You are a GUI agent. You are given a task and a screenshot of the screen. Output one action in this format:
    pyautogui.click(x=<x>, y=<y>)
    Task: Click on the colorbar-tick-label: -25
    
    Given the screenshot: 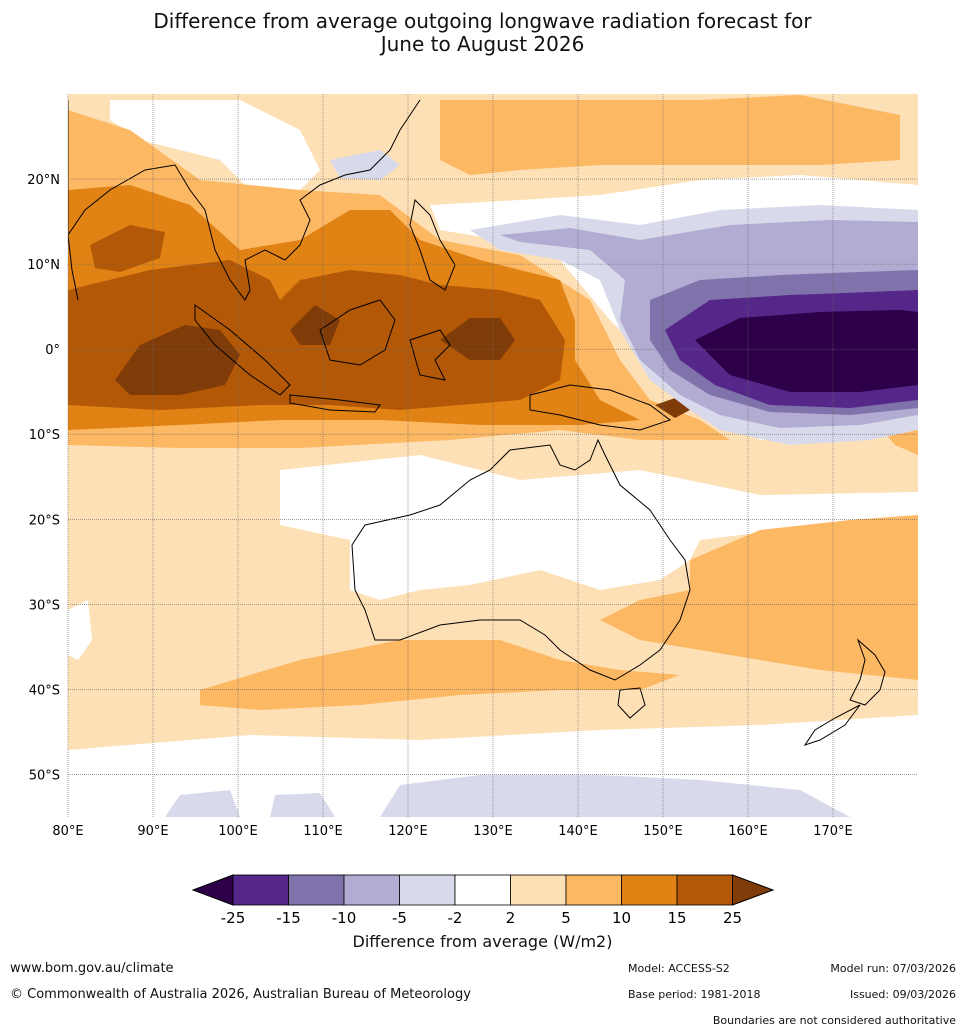 What is the action you would take?
    pyautogui.click(x=233, y=918)
    